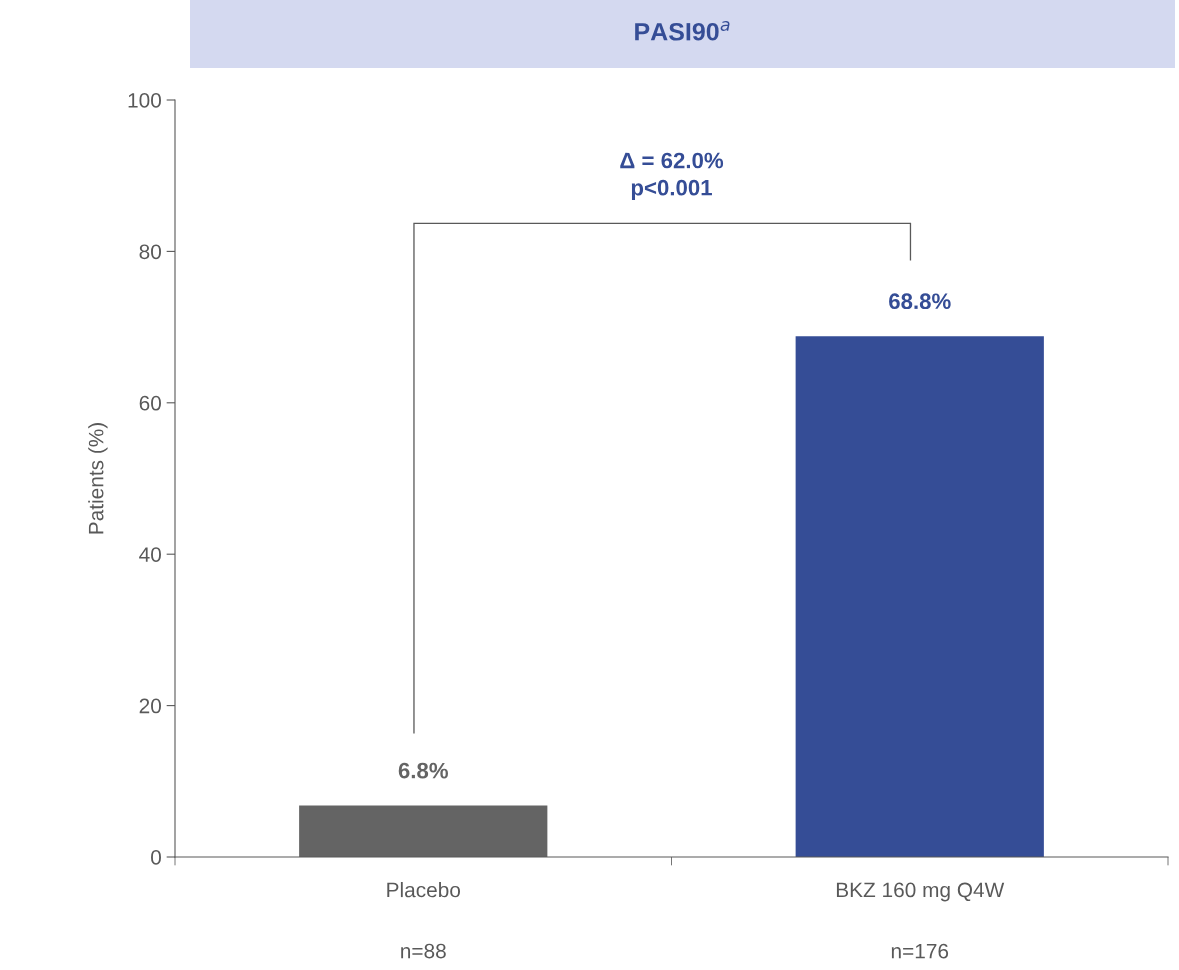 Image resolution: width=1179 pixels, height=970 pixels. Describe the element at coordinates (920, 892) in the screenshot. I see `x-tick-label: BKZ 160 mg Q4W` at that location.